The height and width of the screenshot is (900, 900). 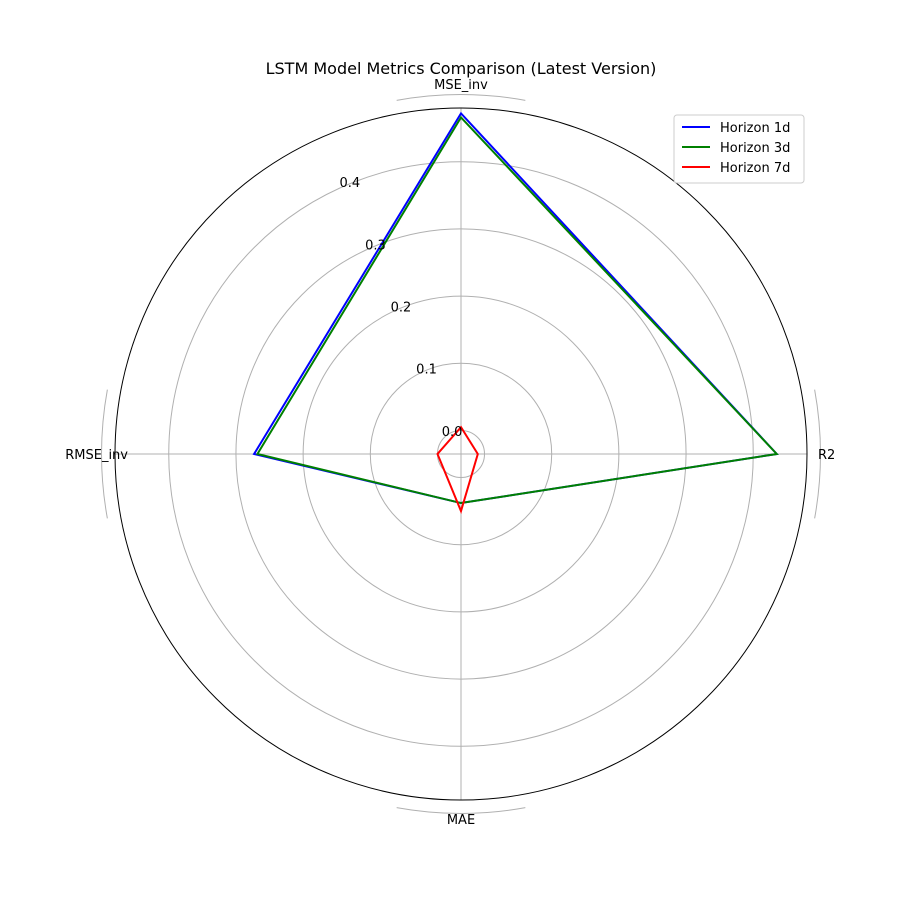 I want to click on legend-entry: Horizon 3d, so click(x=755, y=148).